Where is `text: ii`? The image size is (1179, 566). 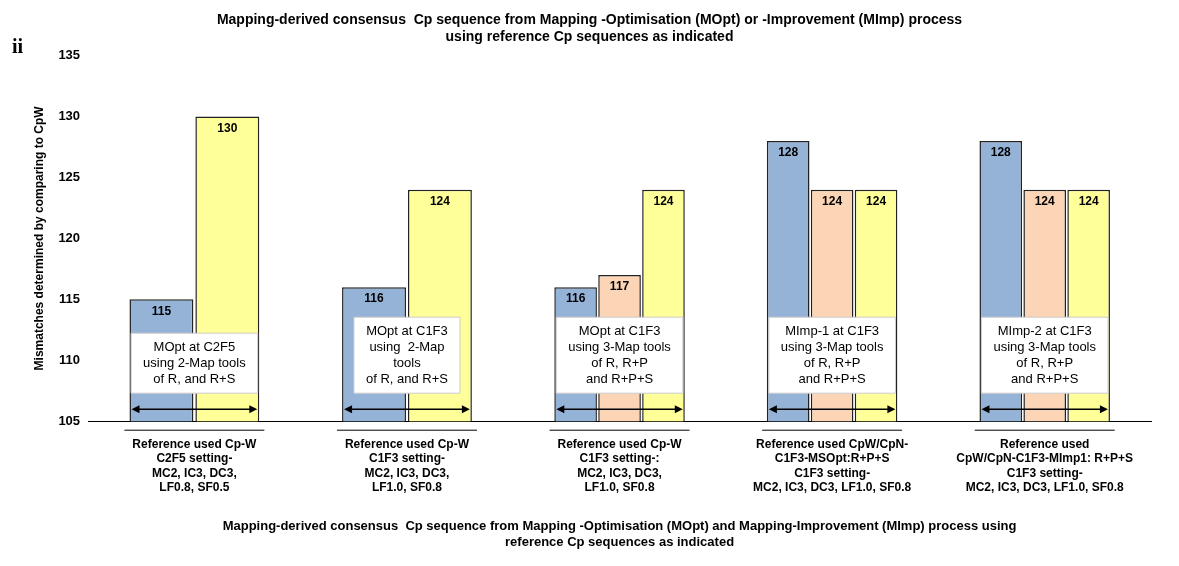 text: ii is located at coordinates (18, 46).